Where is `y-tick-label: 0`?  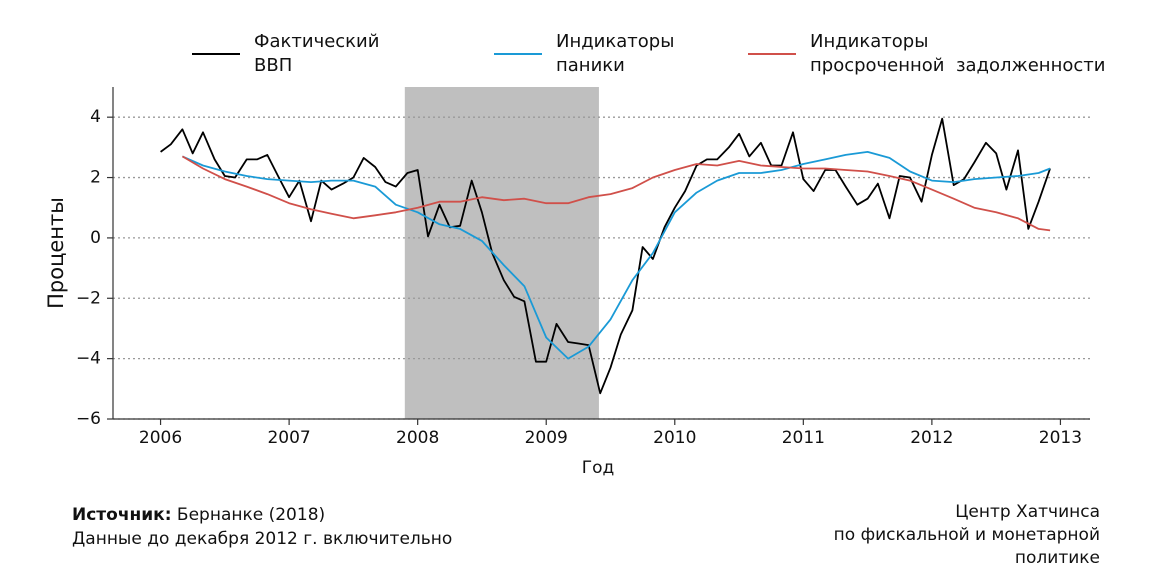
y-tick-label: 0 is located at coordinates (95, 238).